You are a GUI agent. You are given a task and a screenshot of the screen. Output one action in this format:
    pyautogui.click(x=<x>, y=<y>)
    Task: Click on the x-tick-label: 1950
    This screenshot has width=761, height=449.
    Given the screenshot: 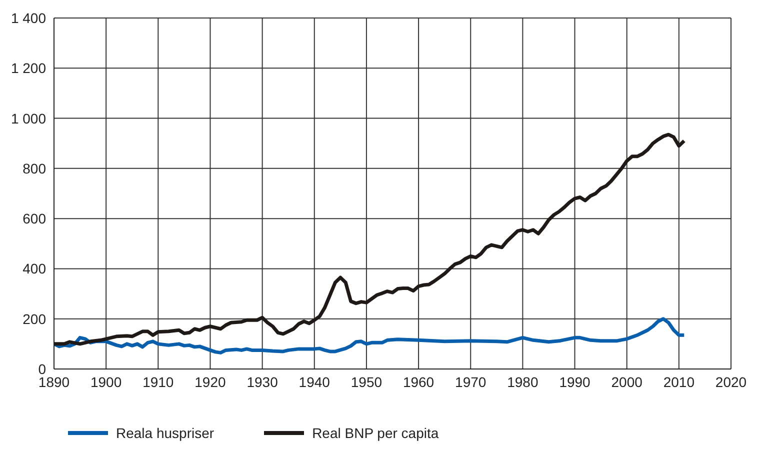 What is the action you would take?
    pyautogui.click(x=366, y=382)
    